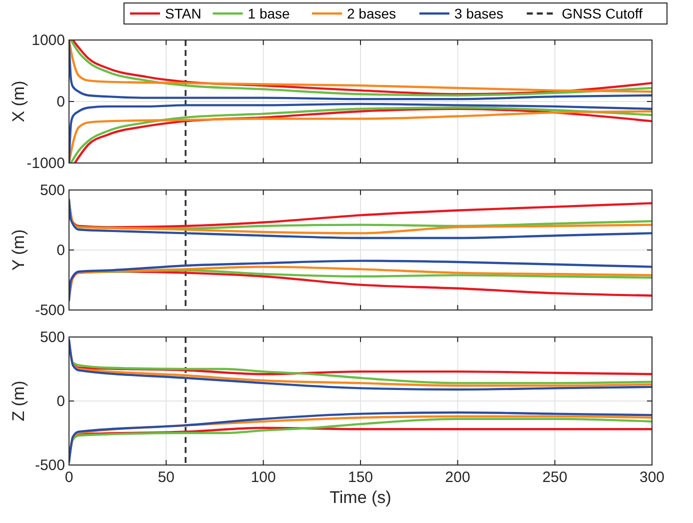 The height and width of the screenshot is (523, 693). I want to click on x-axis-title: Time (s), so click(361, 497).